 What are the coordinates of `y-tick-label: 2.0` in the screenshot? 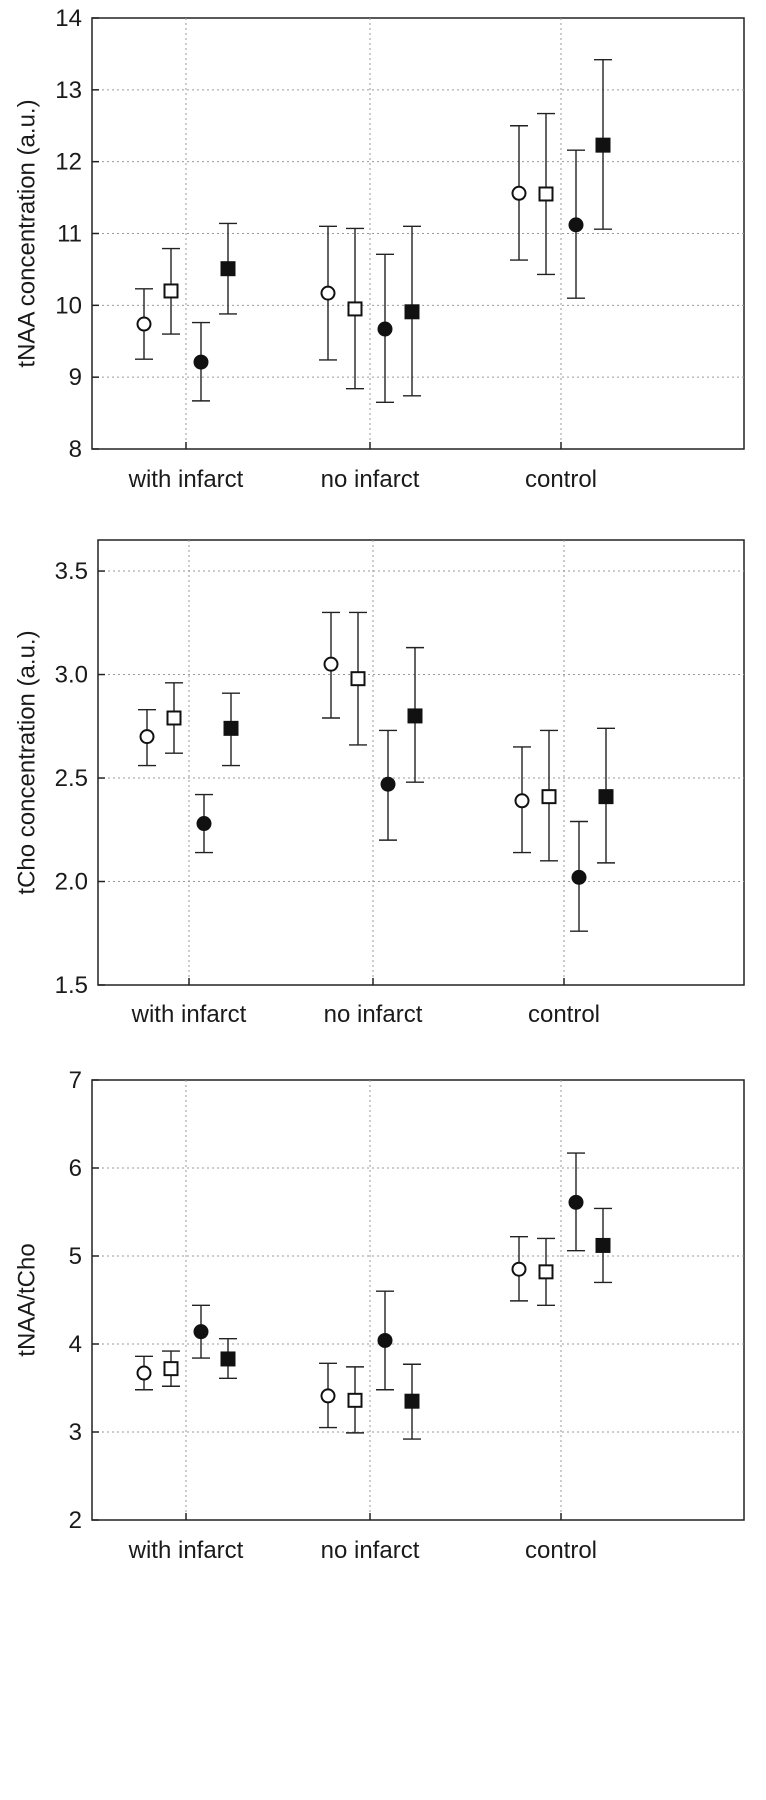 It's located at (71, 882).